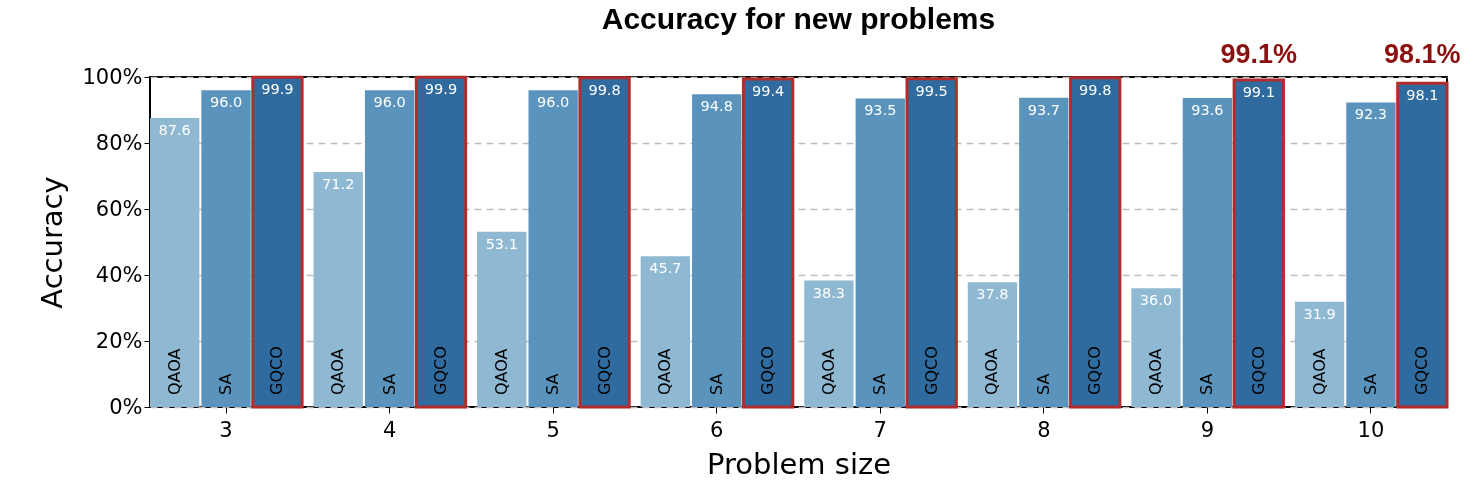 Image resolution: width=1468 pixels, height=496 pixels. What do you see at coordinates (829, 292) in the screenshot?
I see `data-label: 38.3` at bounding box center [829, 292].